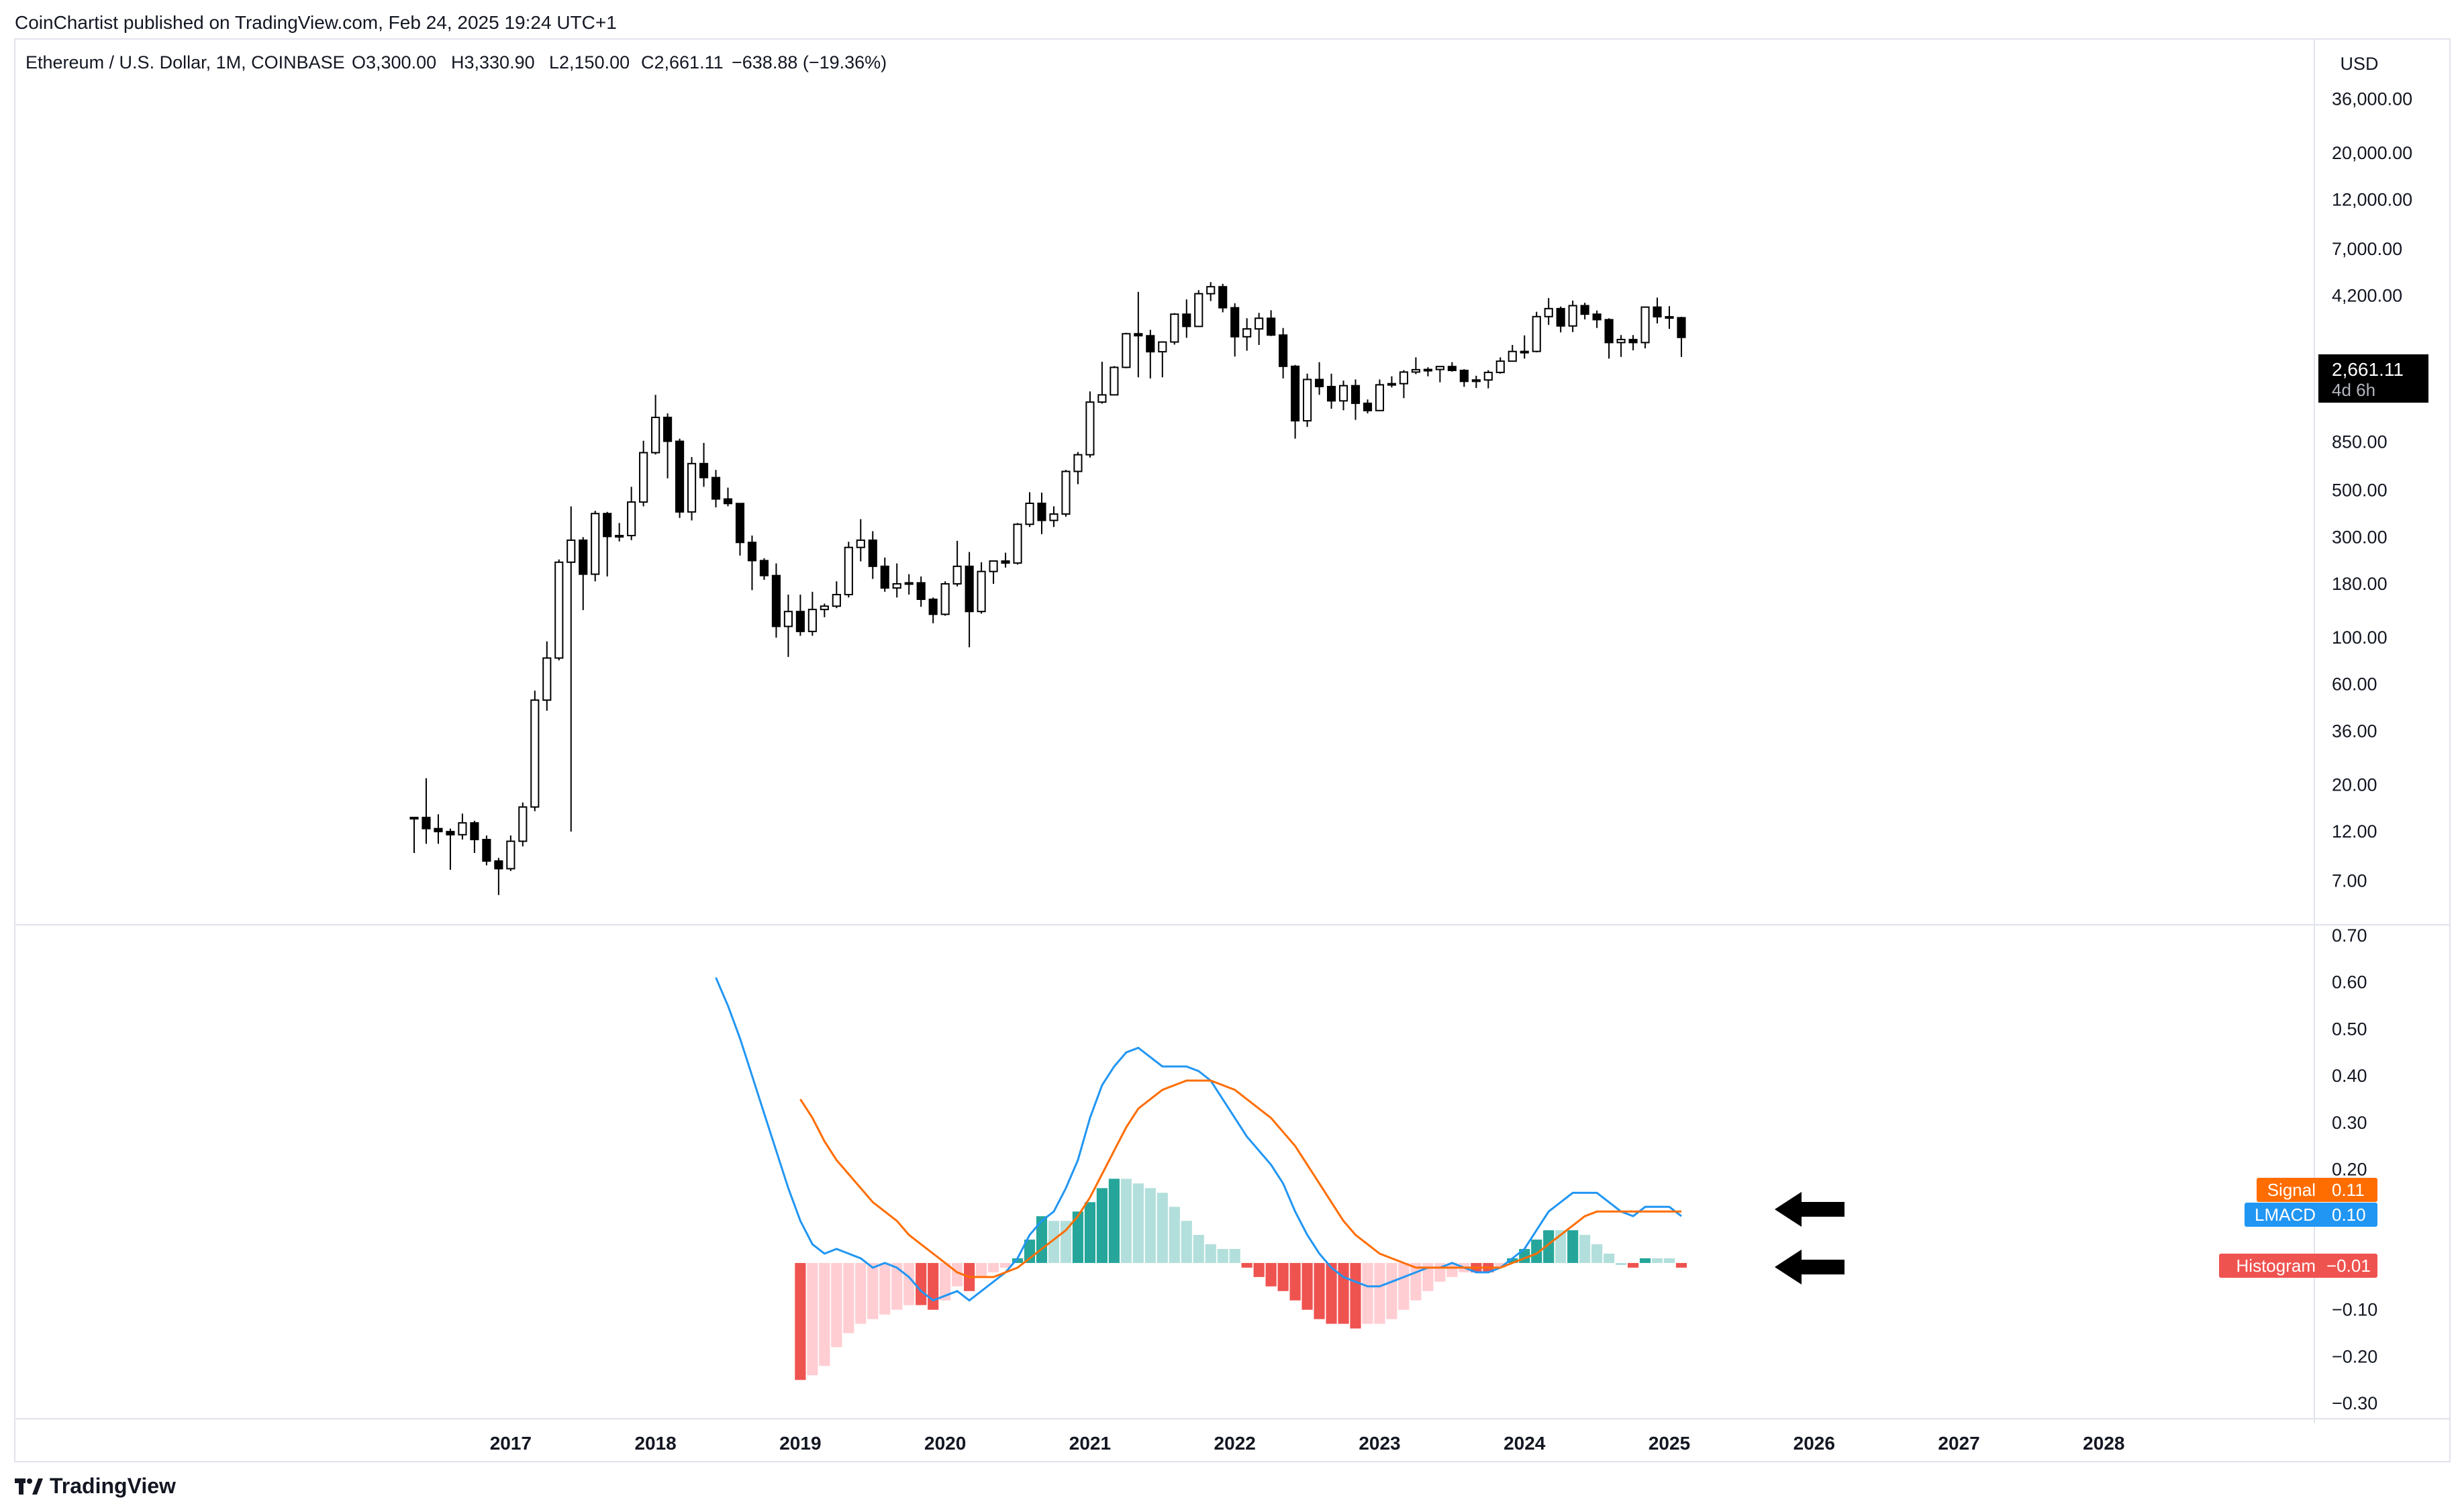 The width and height of the screenshot is (2460, 1512). What do you see at coordinates (2354, 684) in the screenshot?
I see `price-tick-label: 60.00` at bounding box center [2354, 684].